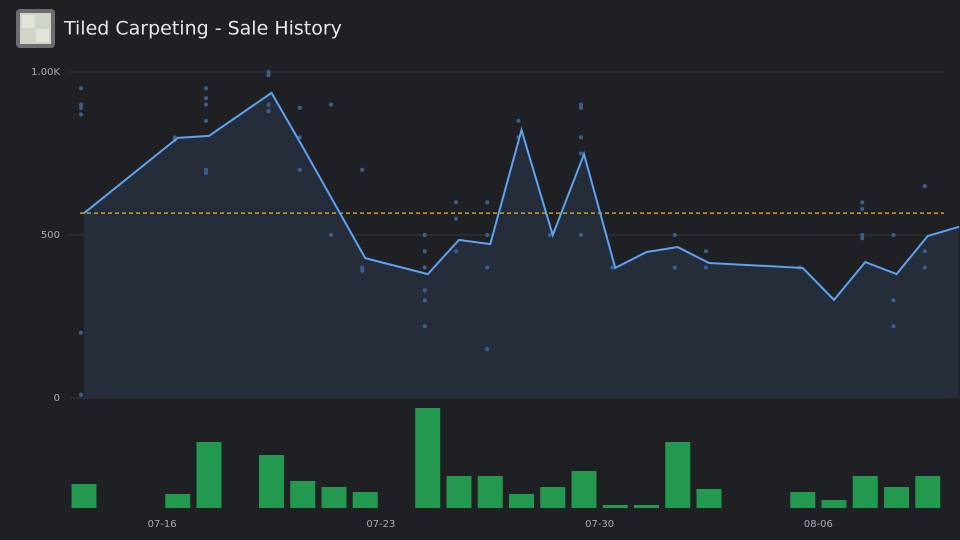  Describe the element at coordinates (818, 524) in the screenshot. I see `x-tick-label: 08-06` at that location.